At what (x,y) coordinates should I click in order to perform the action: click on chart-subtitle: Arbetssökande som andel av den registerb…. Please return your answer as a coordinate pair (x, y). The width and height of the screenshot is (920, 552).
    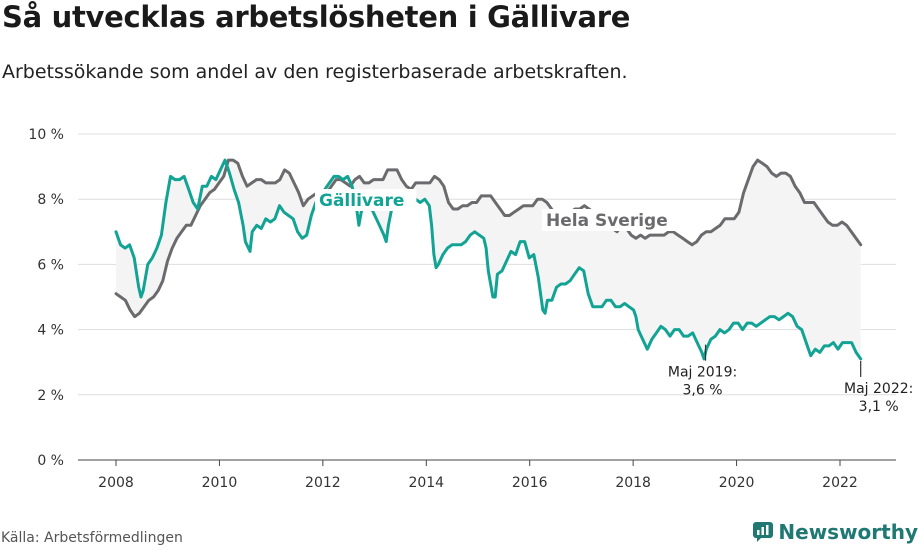
    Looking at the image, I should click on (315, 72).